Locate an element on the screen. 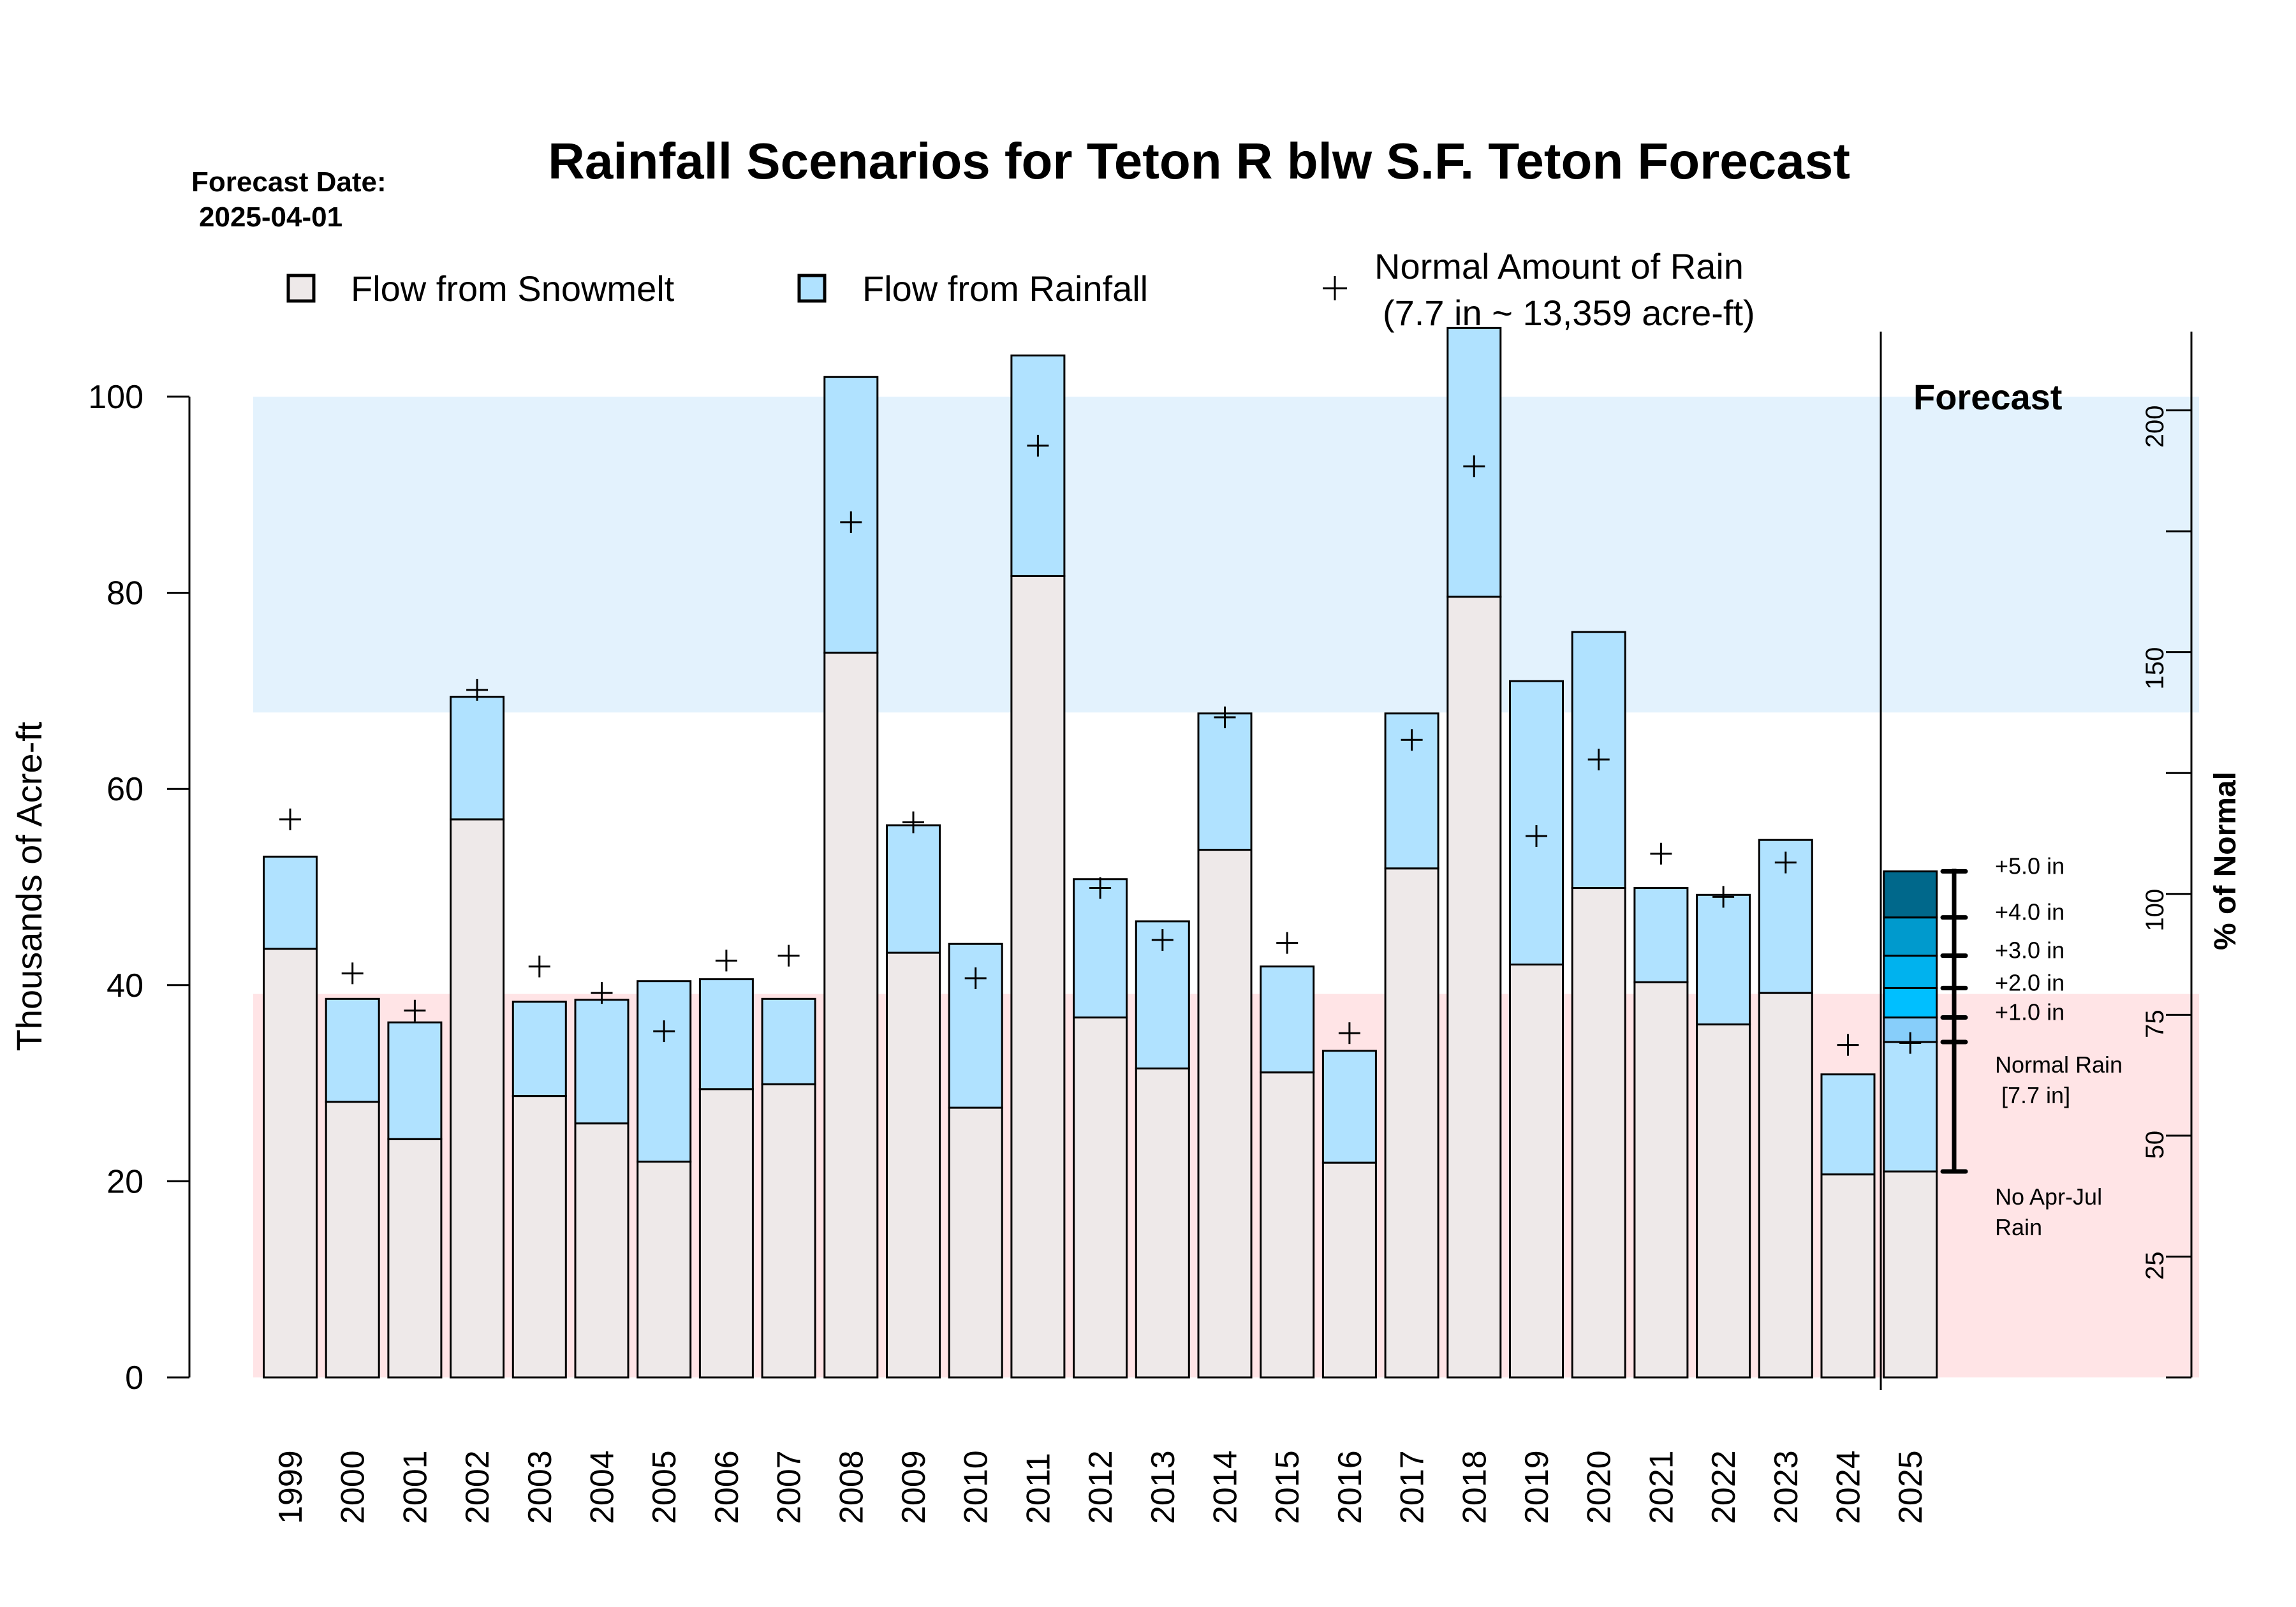 The image size is (2296, 1607). scenario-label-3: +3.0 in is located at coordinates (2030, 950).